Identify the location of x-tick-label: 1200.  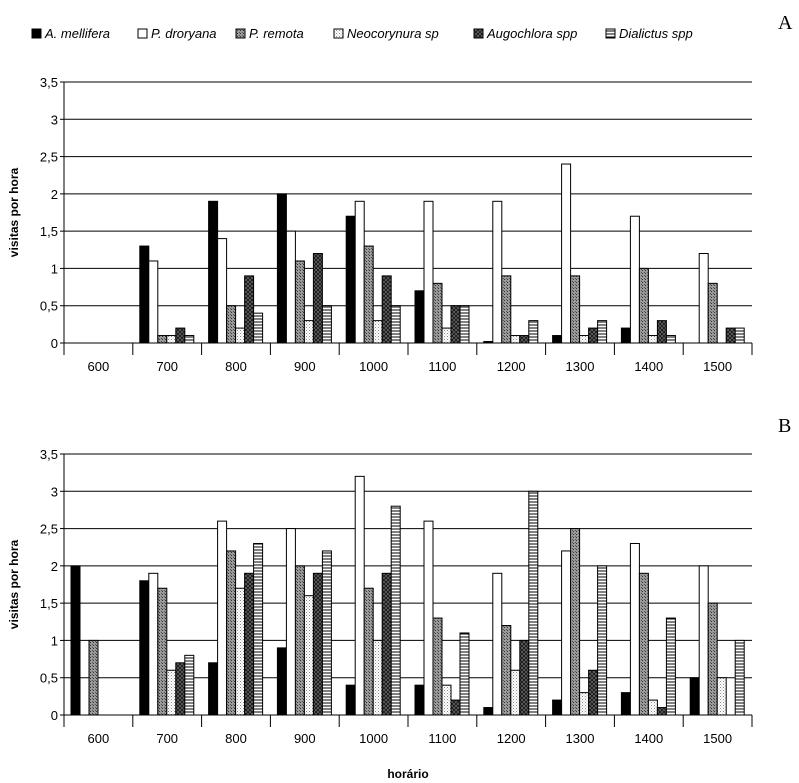
(511, 366).